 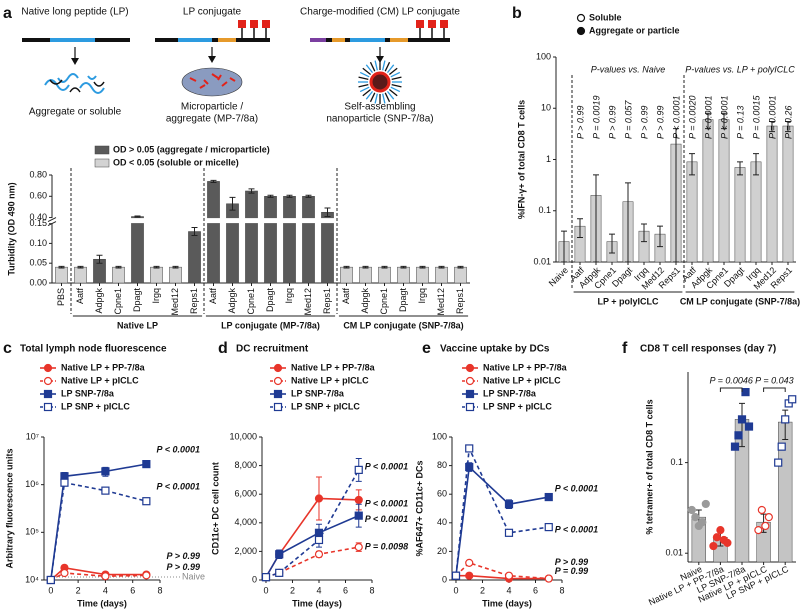 I want to click on nanoparticle-shell, so click(x=380, y=82).